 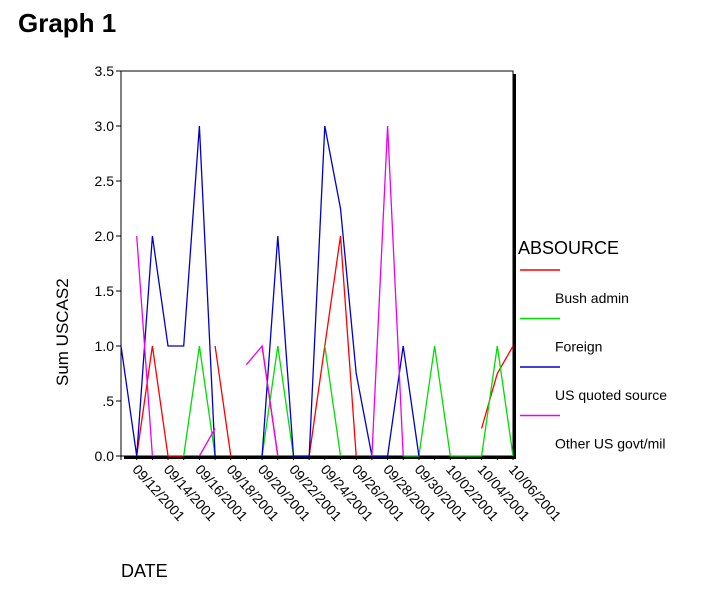 What do you see at coordinates (105, 236) in the screenshot?
I see `y-tick-label: 2.0` at bounding box center [105, 236].